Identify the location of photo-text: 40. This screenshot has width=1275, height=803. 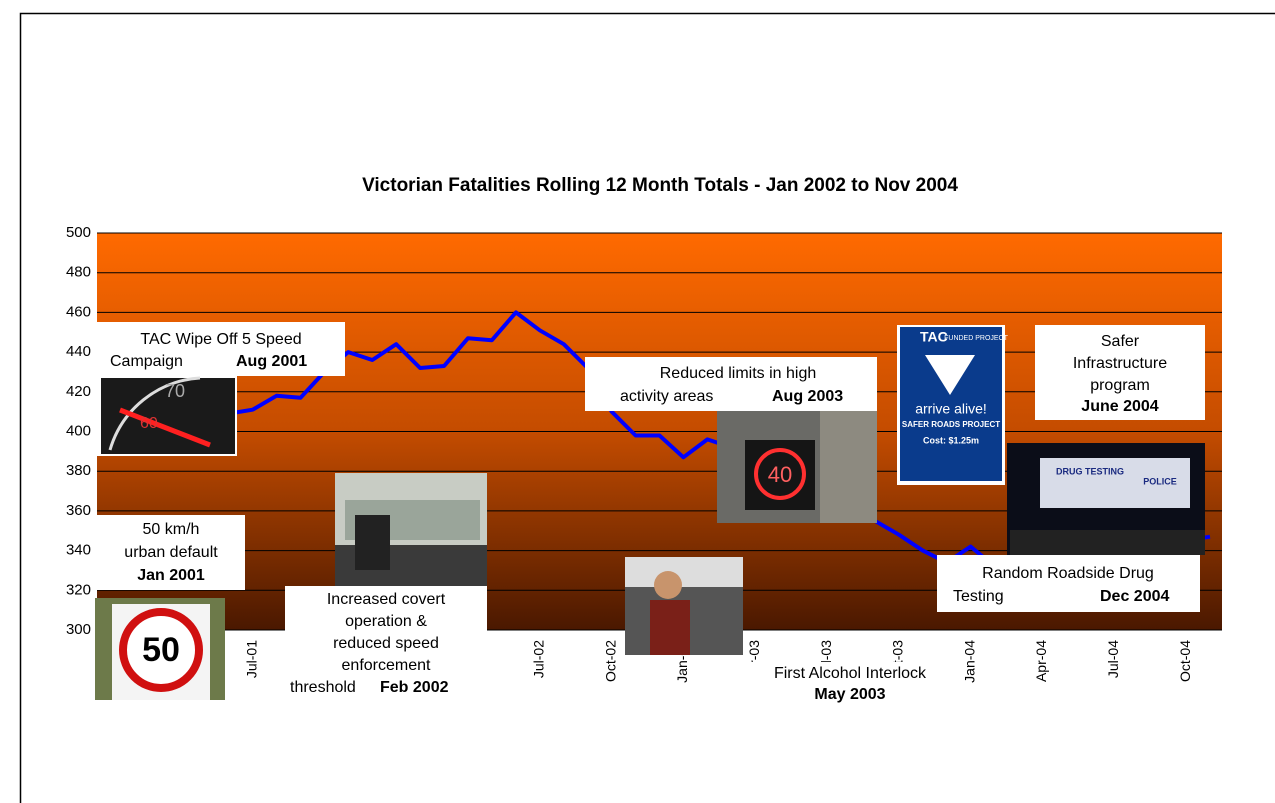
(780, 474).